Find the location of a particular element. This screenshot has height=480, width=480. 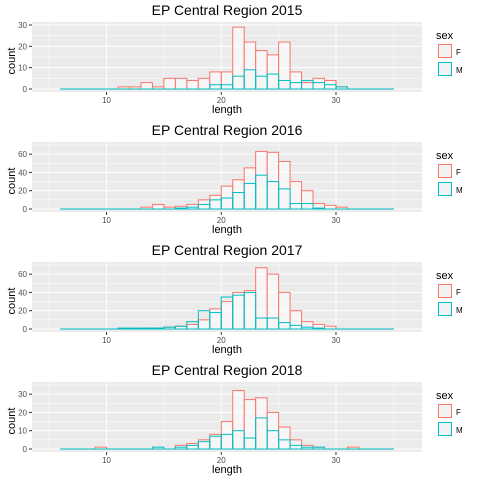

chart-title: EP Central Region 2016 is located at coordinates (227, 130).